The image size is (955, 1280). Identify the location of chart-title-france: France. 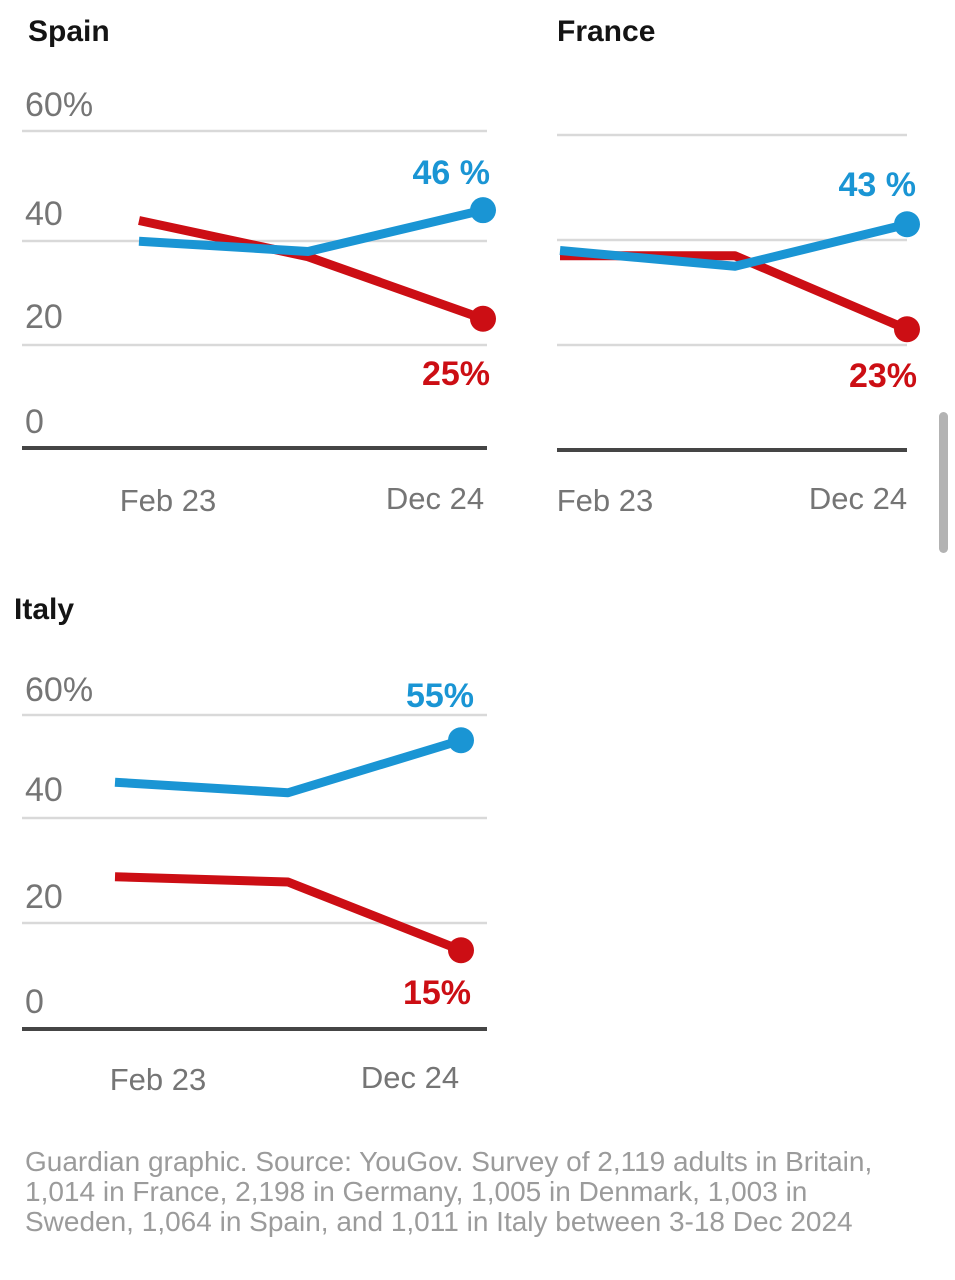
(606, 31).